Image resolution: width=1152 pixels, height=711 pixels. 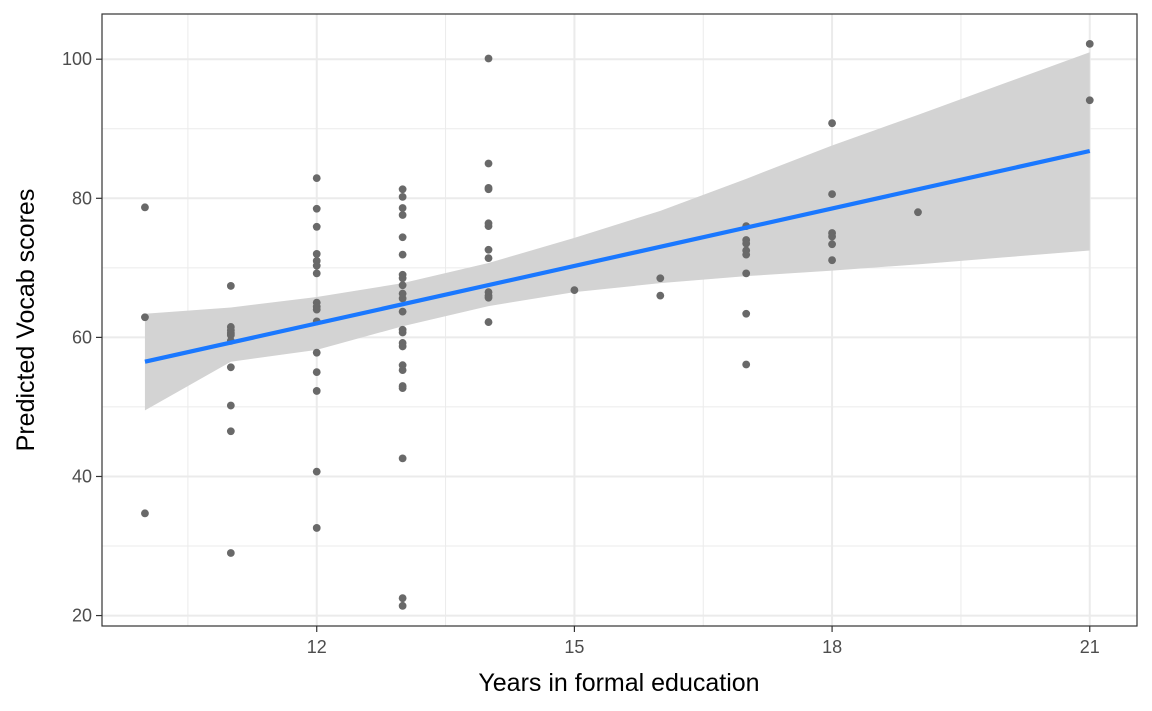 What do you see at coordinates (832, 647) in the screenshot?
I see `x-tick-label: 18` at bounding box center [832, 647].